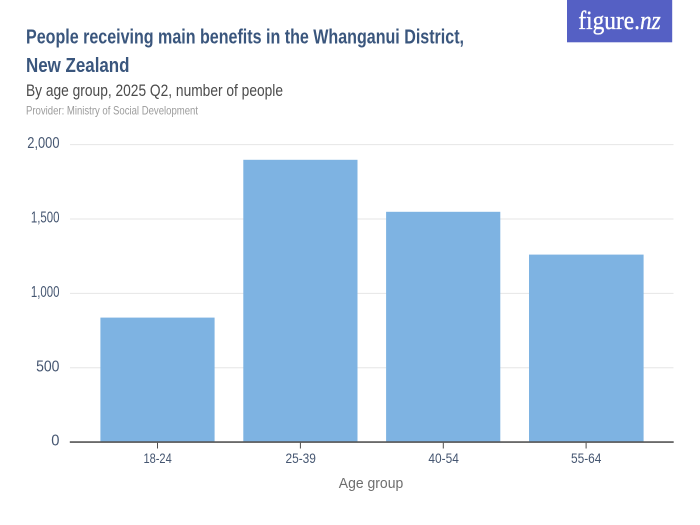  Describe the element at coordinates (45, 218) in the screenshot. I see `svg-text: 1,500` at that location.